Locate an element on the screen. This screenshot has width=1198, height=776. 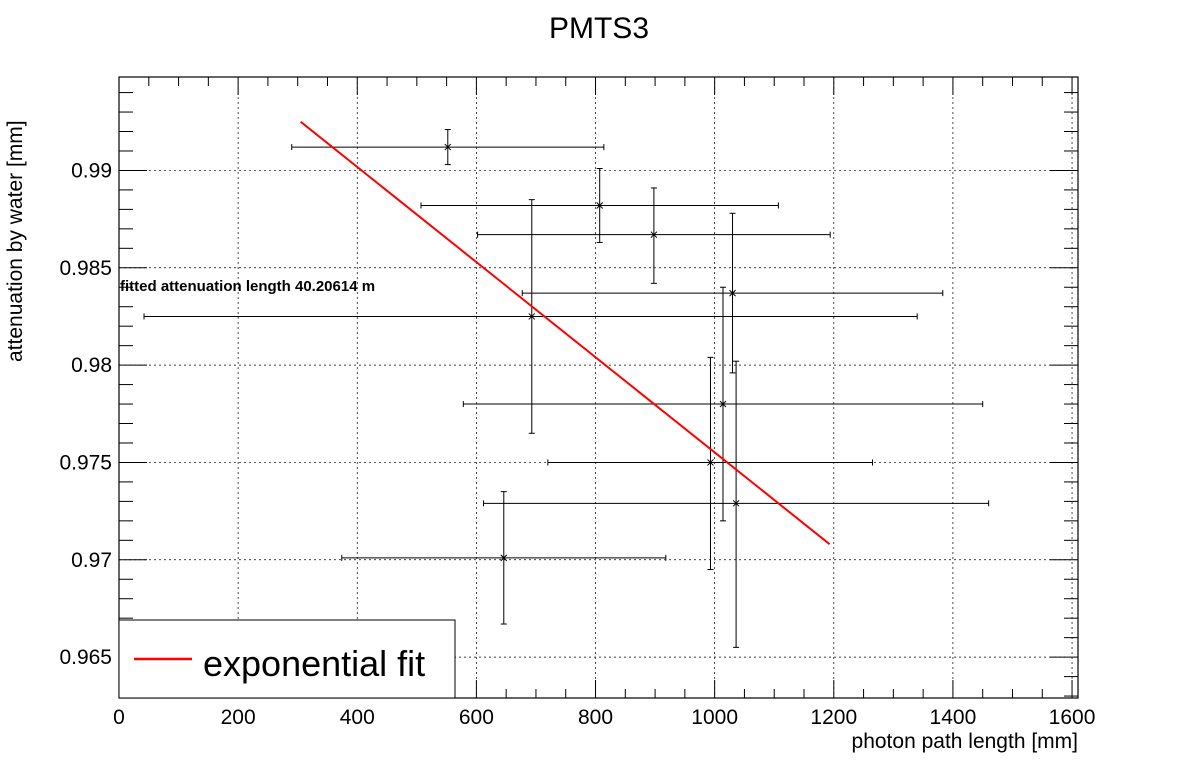
y-tick-label: 0.97 is located at coordinates (91, 560).